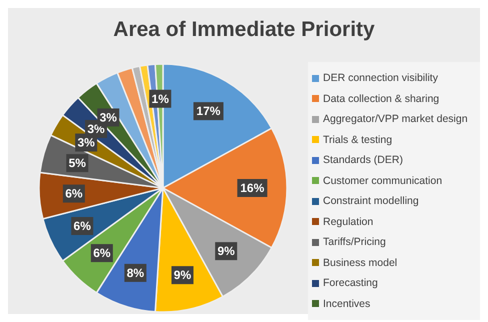 This screenshot has height=322, width=488. Describe the element at coordinates (135, 273) in the screenshot. I see `data-label: 8%` at that location.